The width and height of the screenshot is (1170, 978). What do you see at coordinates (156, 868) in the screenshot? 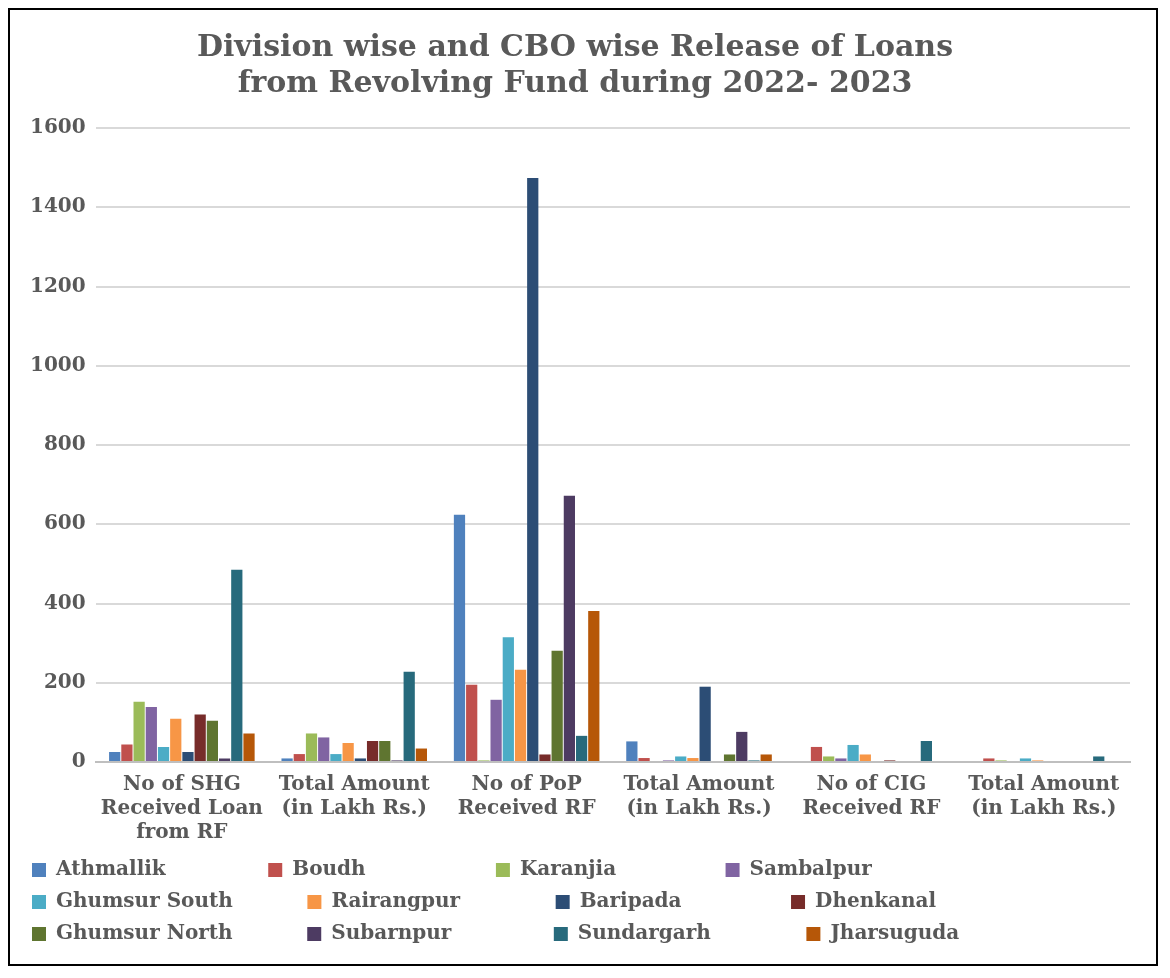
I see `legend-label: Athmallik` at bounding box center [156, 868].